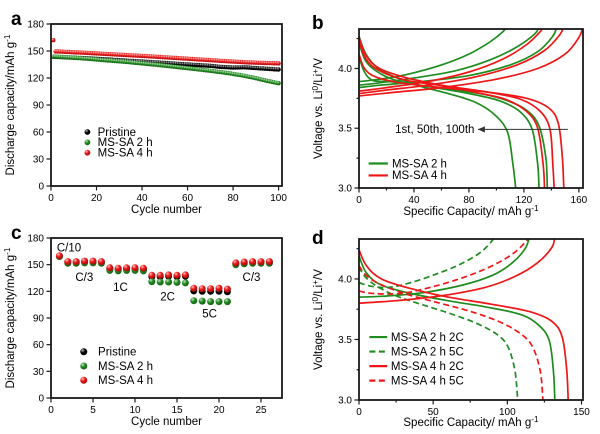  Describe the element at coordinates (454, 122) in the screenshot. I see `series-ms-sa-2-h-discharge-1st` at that location.